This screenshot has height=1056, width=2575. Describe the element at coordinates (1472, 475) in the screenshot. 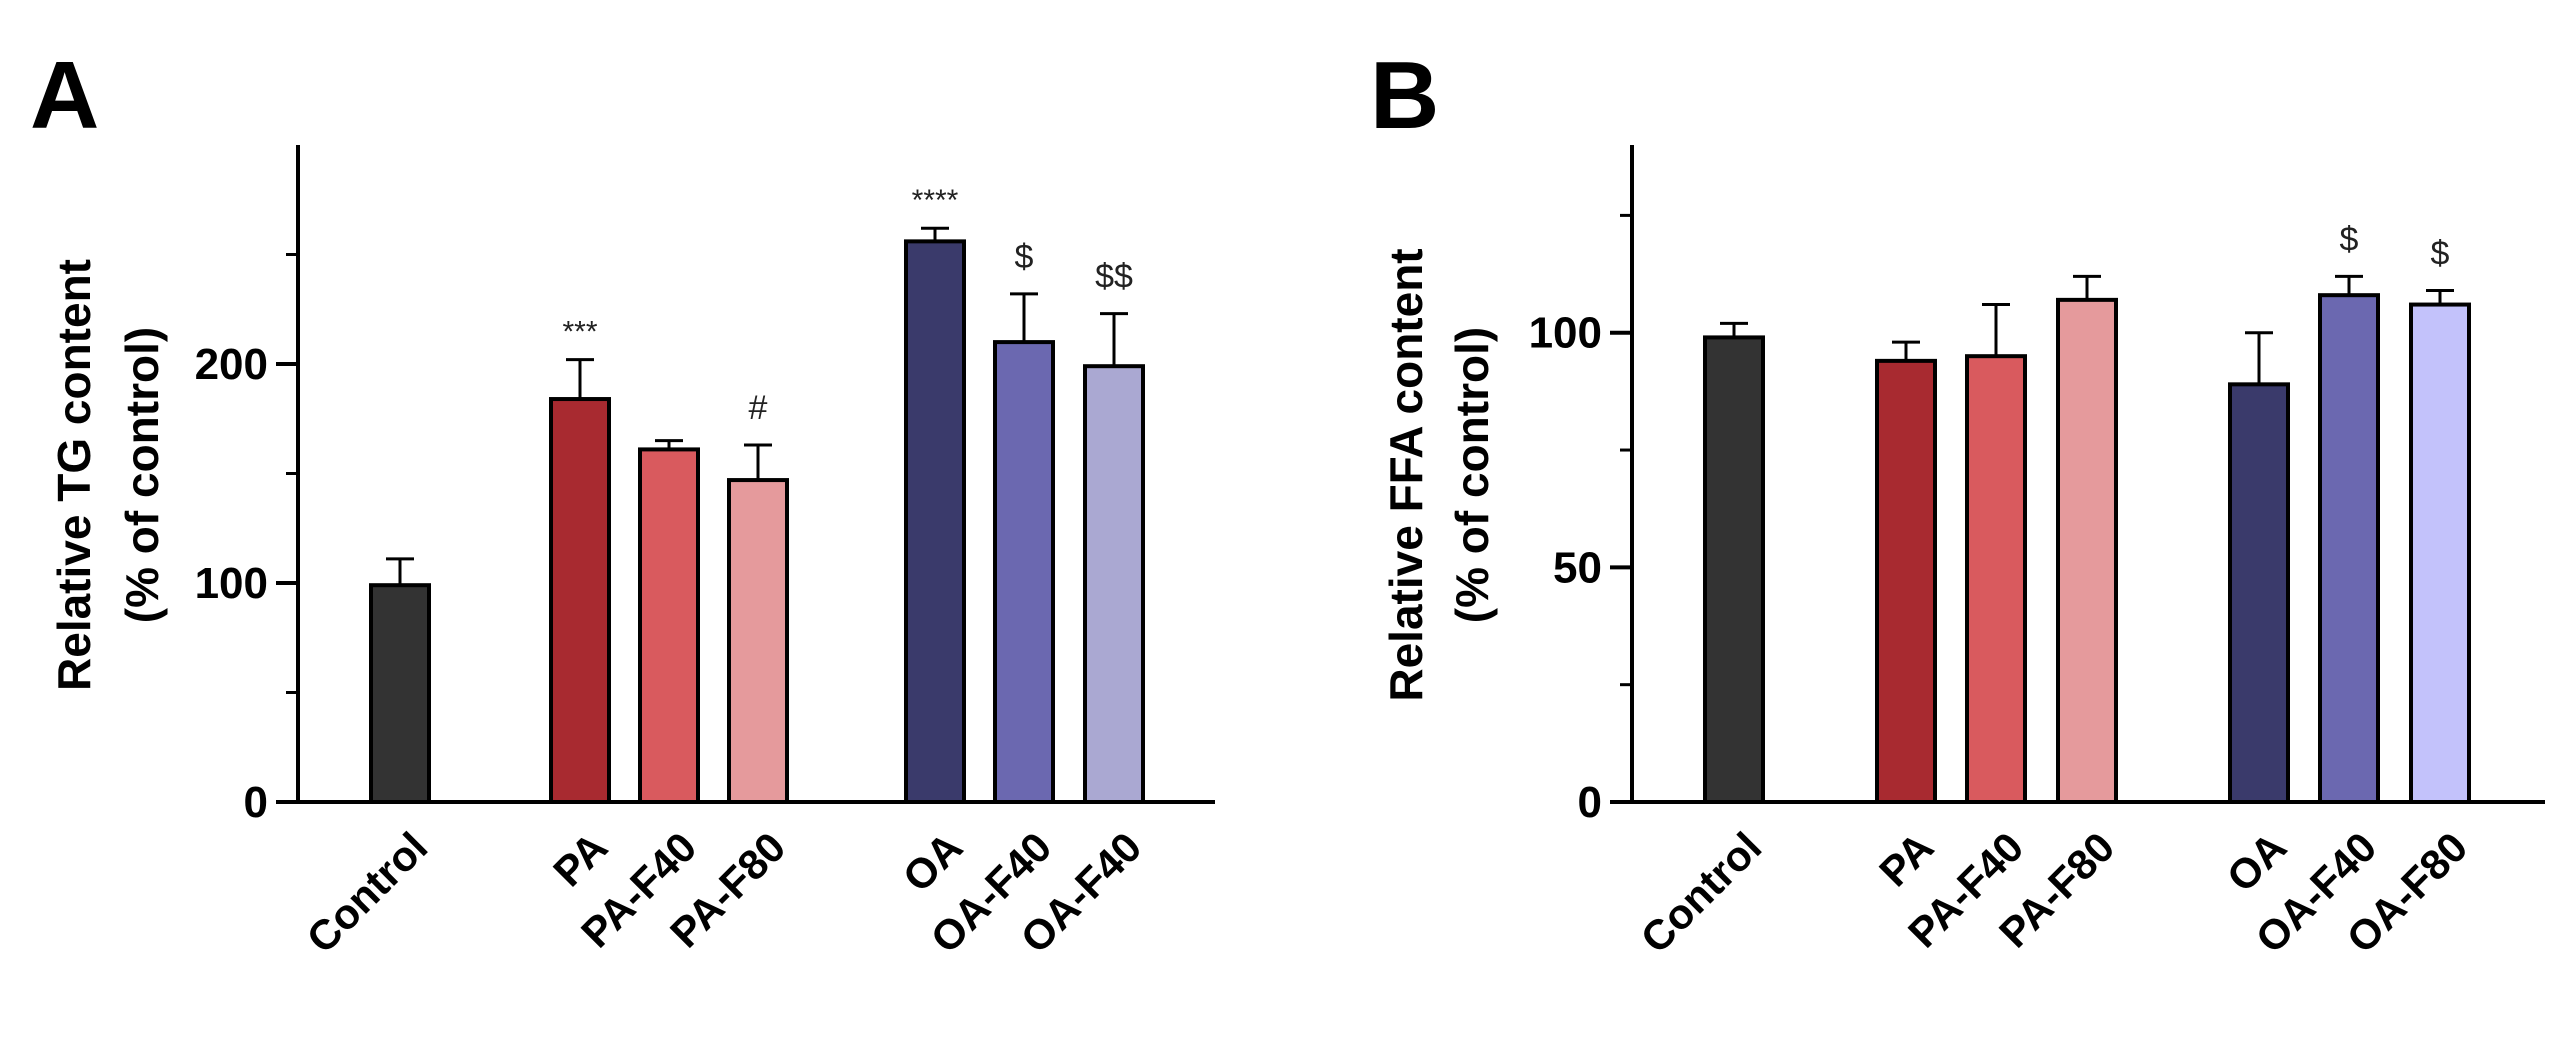

I see `chart2-ylabel-line2: (% of control)` at that location.